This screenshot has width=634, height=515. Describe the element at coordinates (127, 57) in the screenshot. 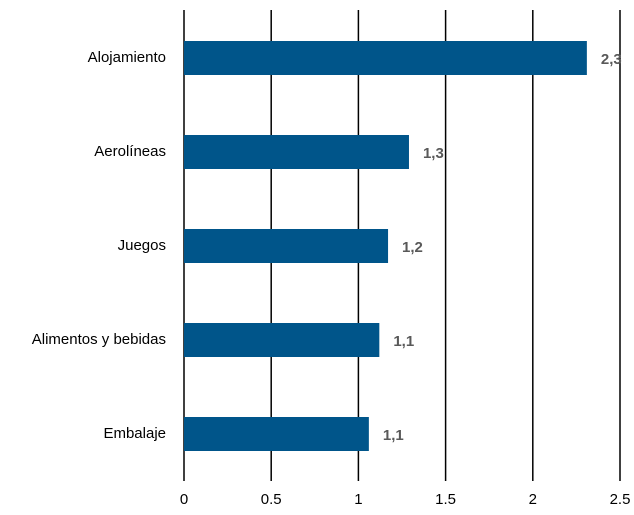

I see `y-tick-label: Alojamiento` at that location.